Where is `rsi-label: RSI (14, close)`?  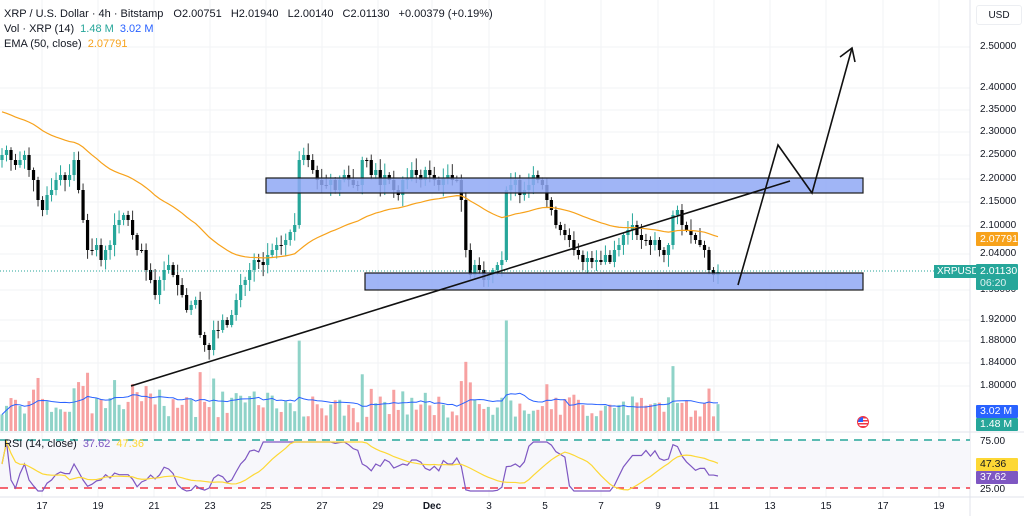 rsi-label: RSI (14, close) is located at coordinates (40, 444).